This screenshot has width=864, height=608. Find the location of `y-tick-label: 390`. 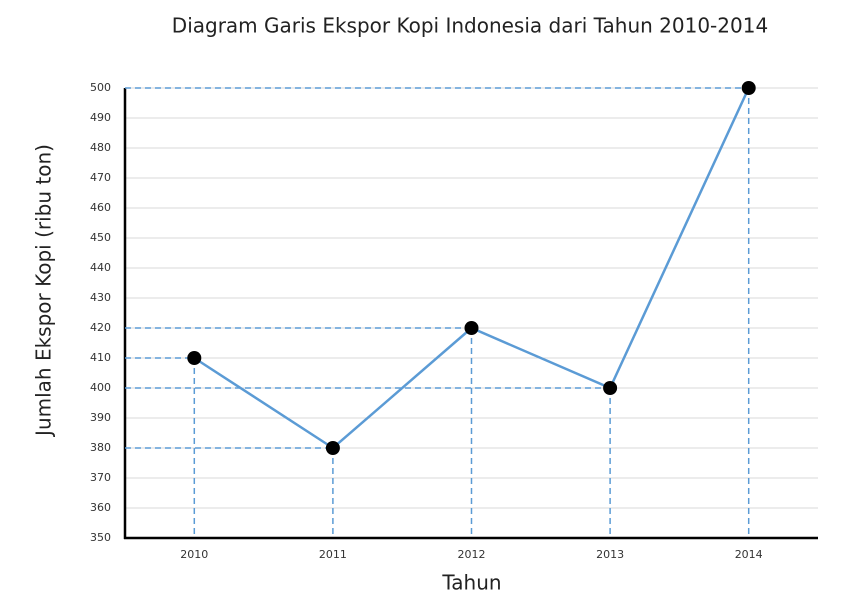

y-tick-label: 390 is located at coordinates (100, 417).